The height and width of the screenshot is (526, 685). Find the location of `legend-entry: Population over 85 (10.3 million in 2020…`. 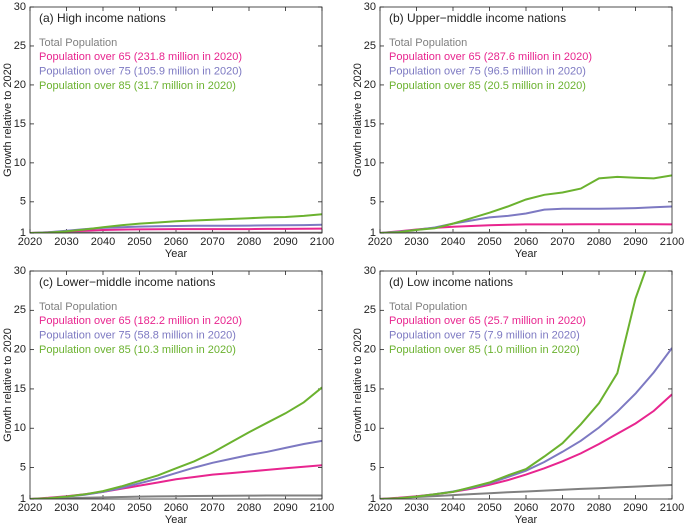

legend-entry: Population over 85 (10.3 million in 2020… is located at coordinates (137, 350).